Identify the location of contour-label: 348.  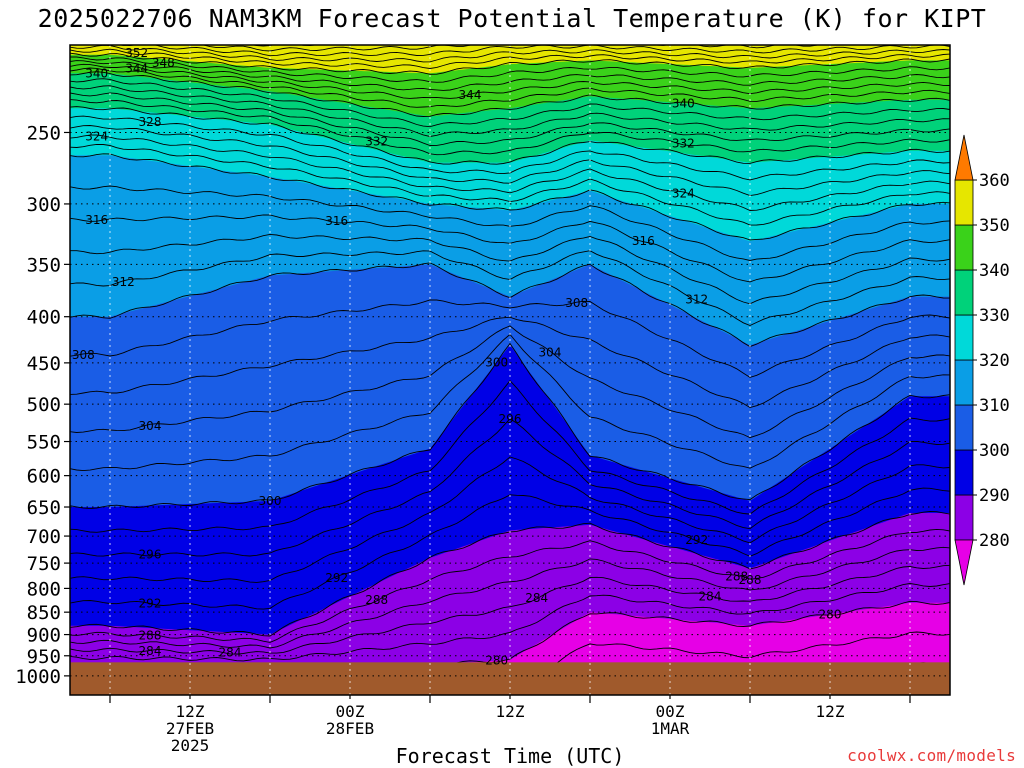
(163, 63).